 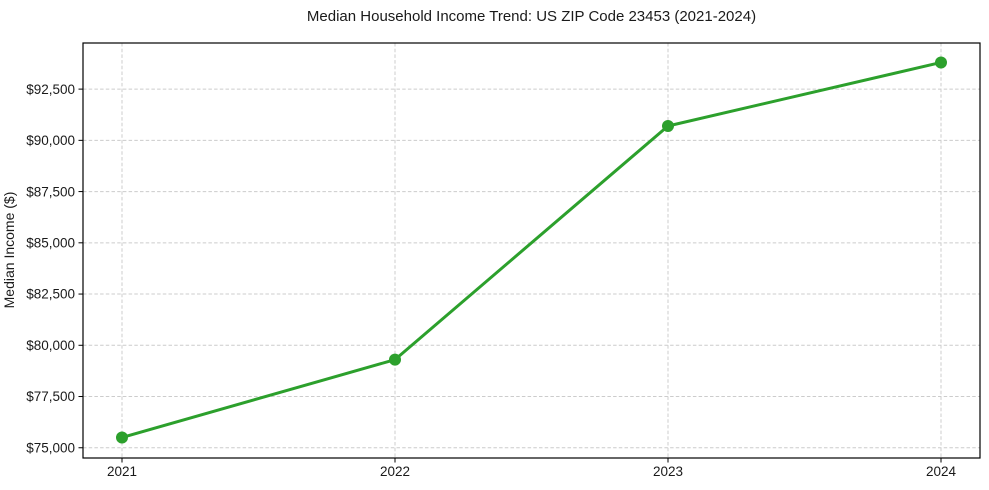 I want to click on y-axis-label: Median Income ($), so click(x=9, y=250).